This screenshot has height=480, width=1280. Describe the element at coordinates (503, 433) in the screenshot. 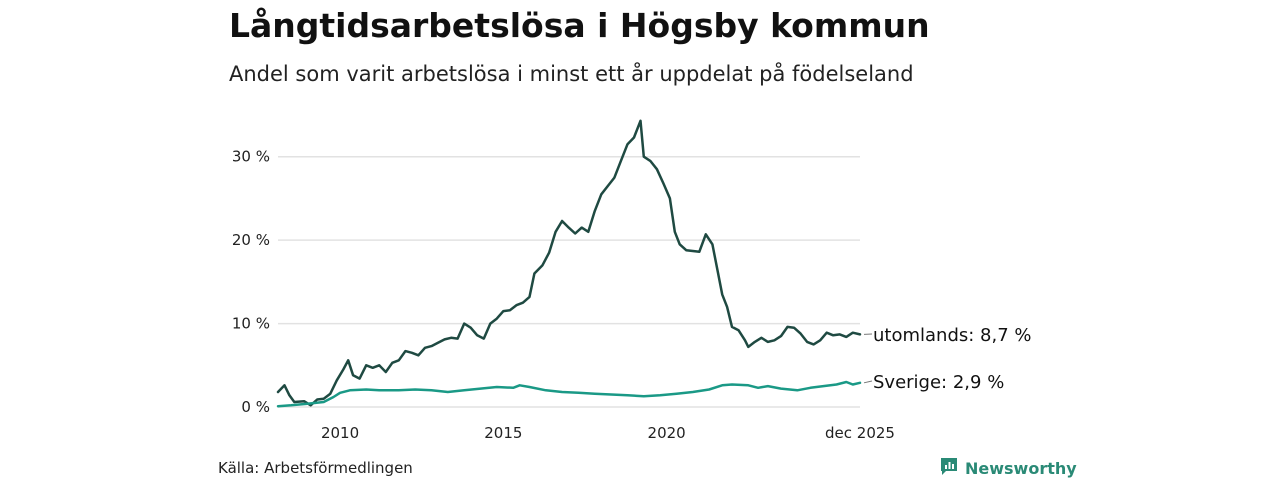

I see `x-tick-label: 2015` at that location.